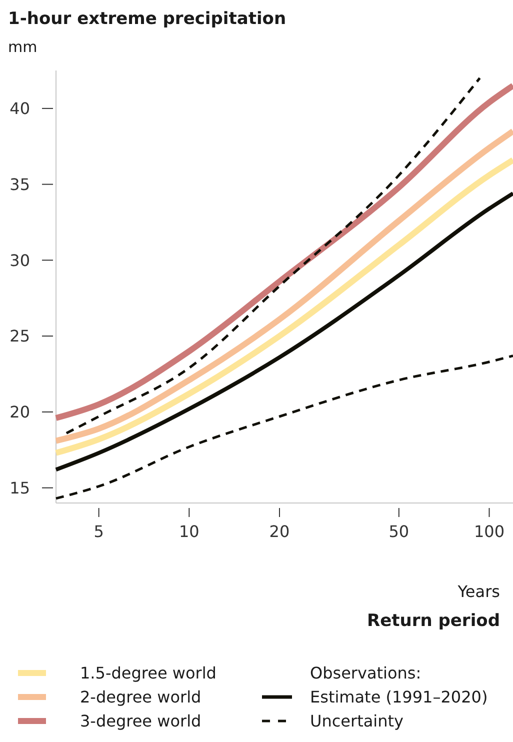  Describe the element at coordinates (20, 108) in the screenshot. I see `y-tick-label: 40` at that location.